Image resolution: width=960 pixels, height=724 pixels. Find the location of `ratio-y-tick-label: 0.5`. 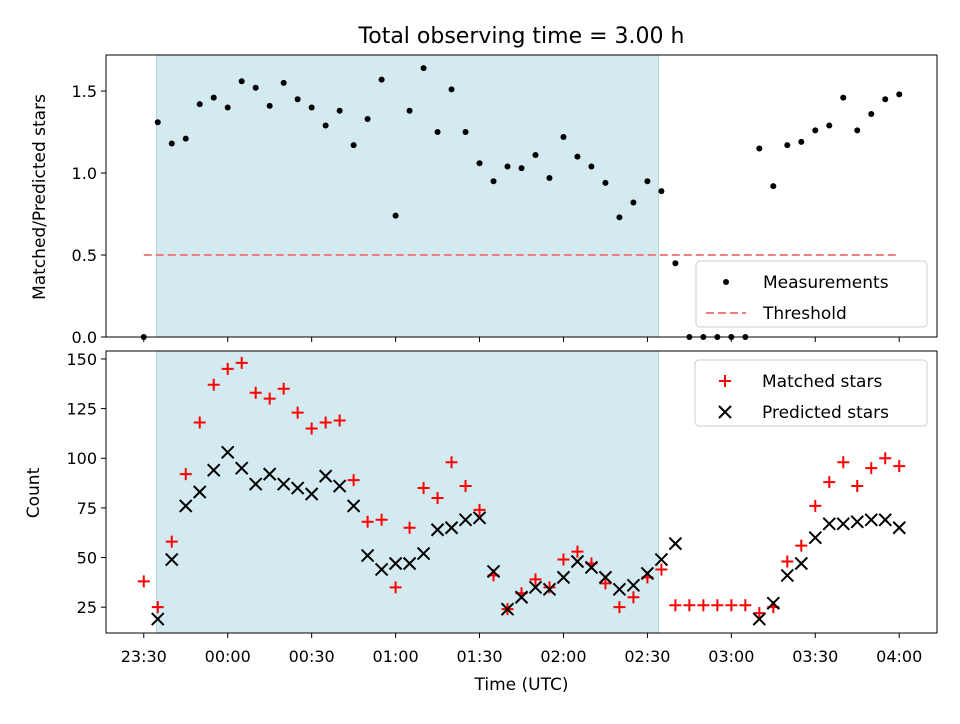

ratio-y-tick-label: 0.5 is located at coordinates (84, 255).